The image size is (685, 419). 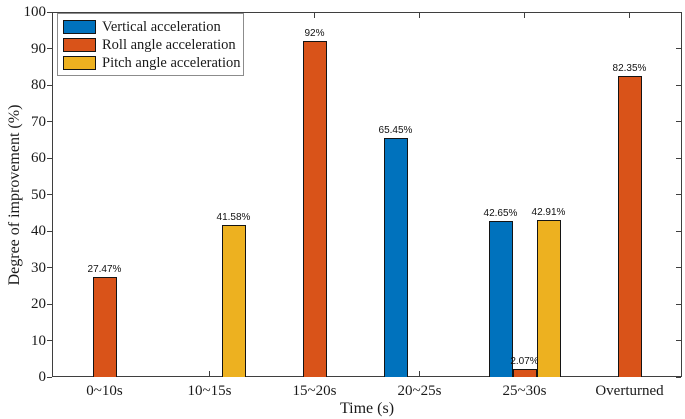 I want to click on bar-value-label: 92%, so click(x=314, y=34).